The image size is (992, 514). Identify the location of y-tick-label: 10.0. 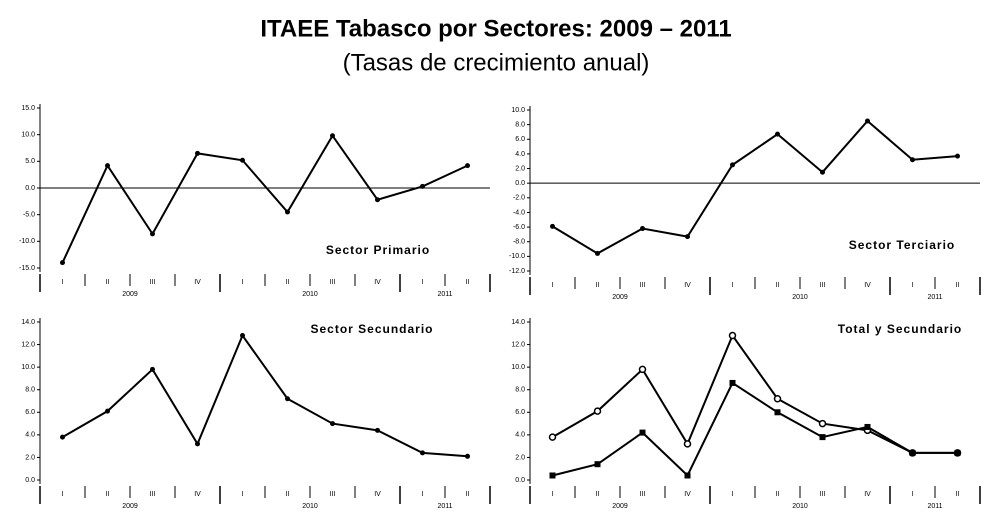
(518, 110).